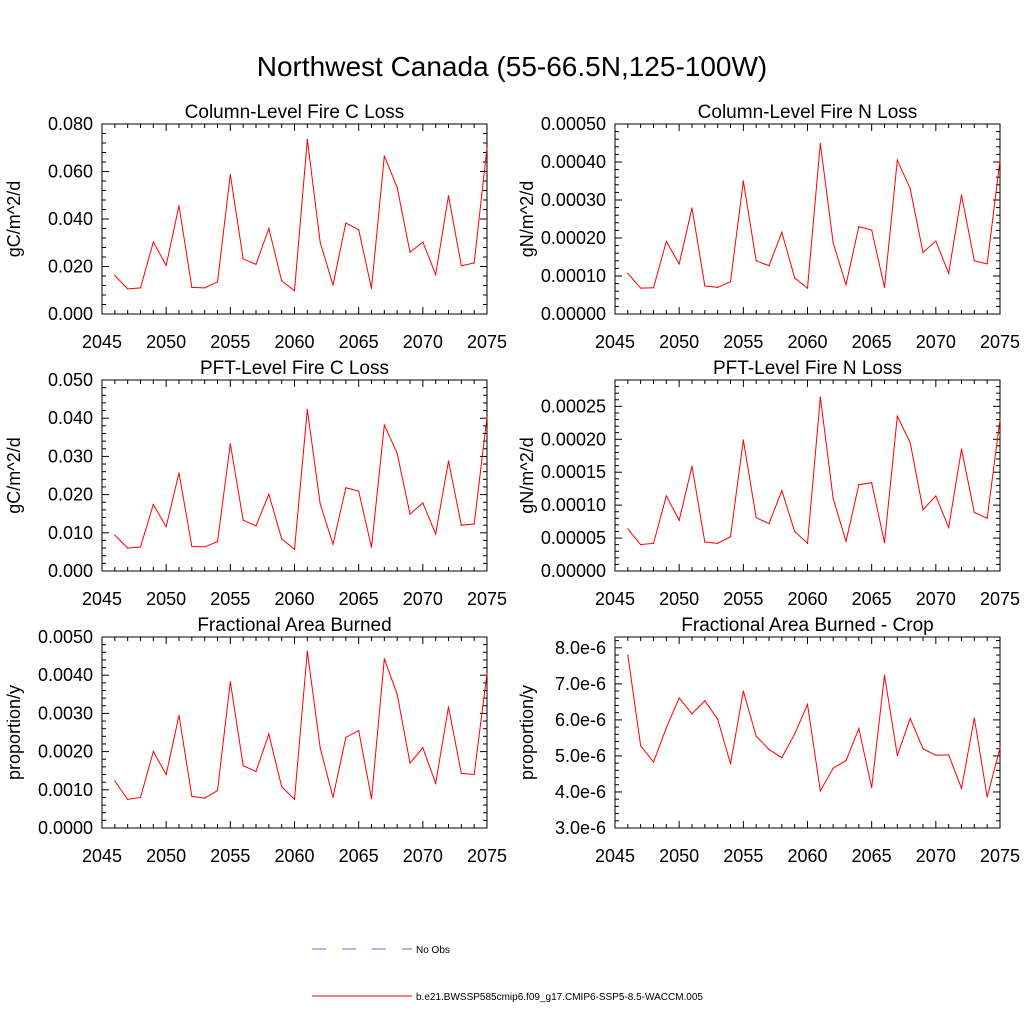  I want to click on y-tick-label: 0.040, so click(70, 418).